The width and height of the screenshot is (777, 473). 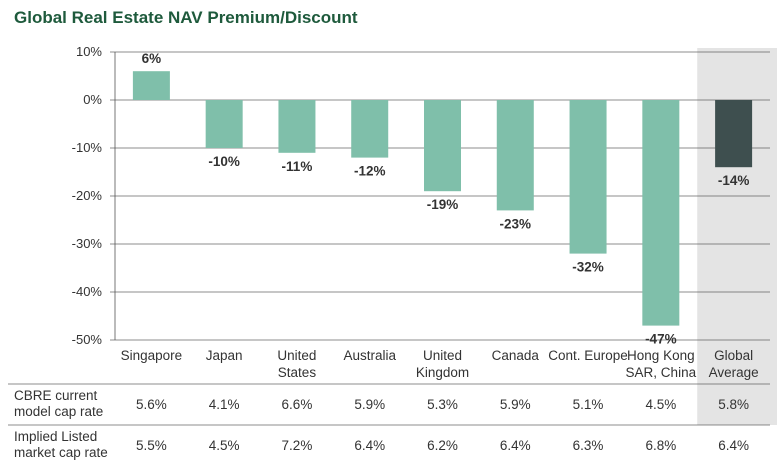 I want to click on table-cell: 6.6%, so click(x=297, y=404).